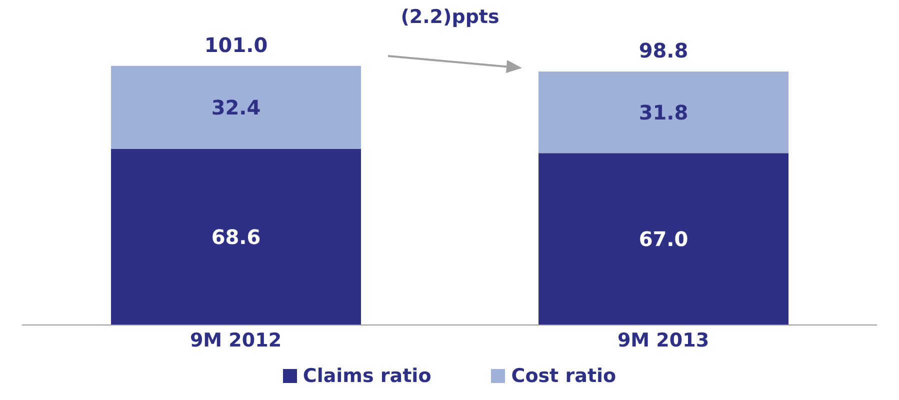 The image size is (899, 400). I want to click on legend-label: Claims ratio, so click(367, 376).